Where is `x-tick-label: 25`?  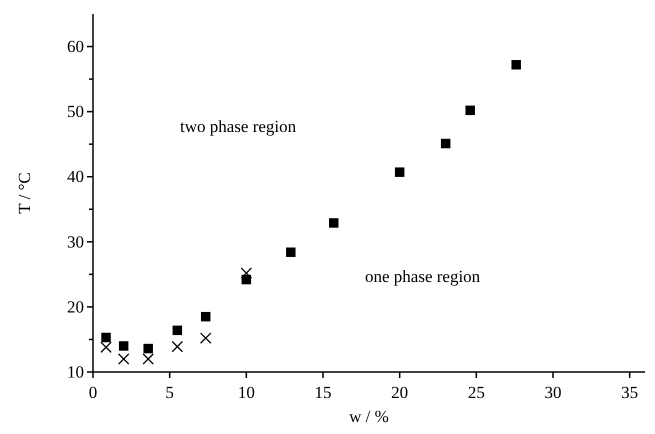 x-tick-label: 25 is located at coordinates (476, 392).